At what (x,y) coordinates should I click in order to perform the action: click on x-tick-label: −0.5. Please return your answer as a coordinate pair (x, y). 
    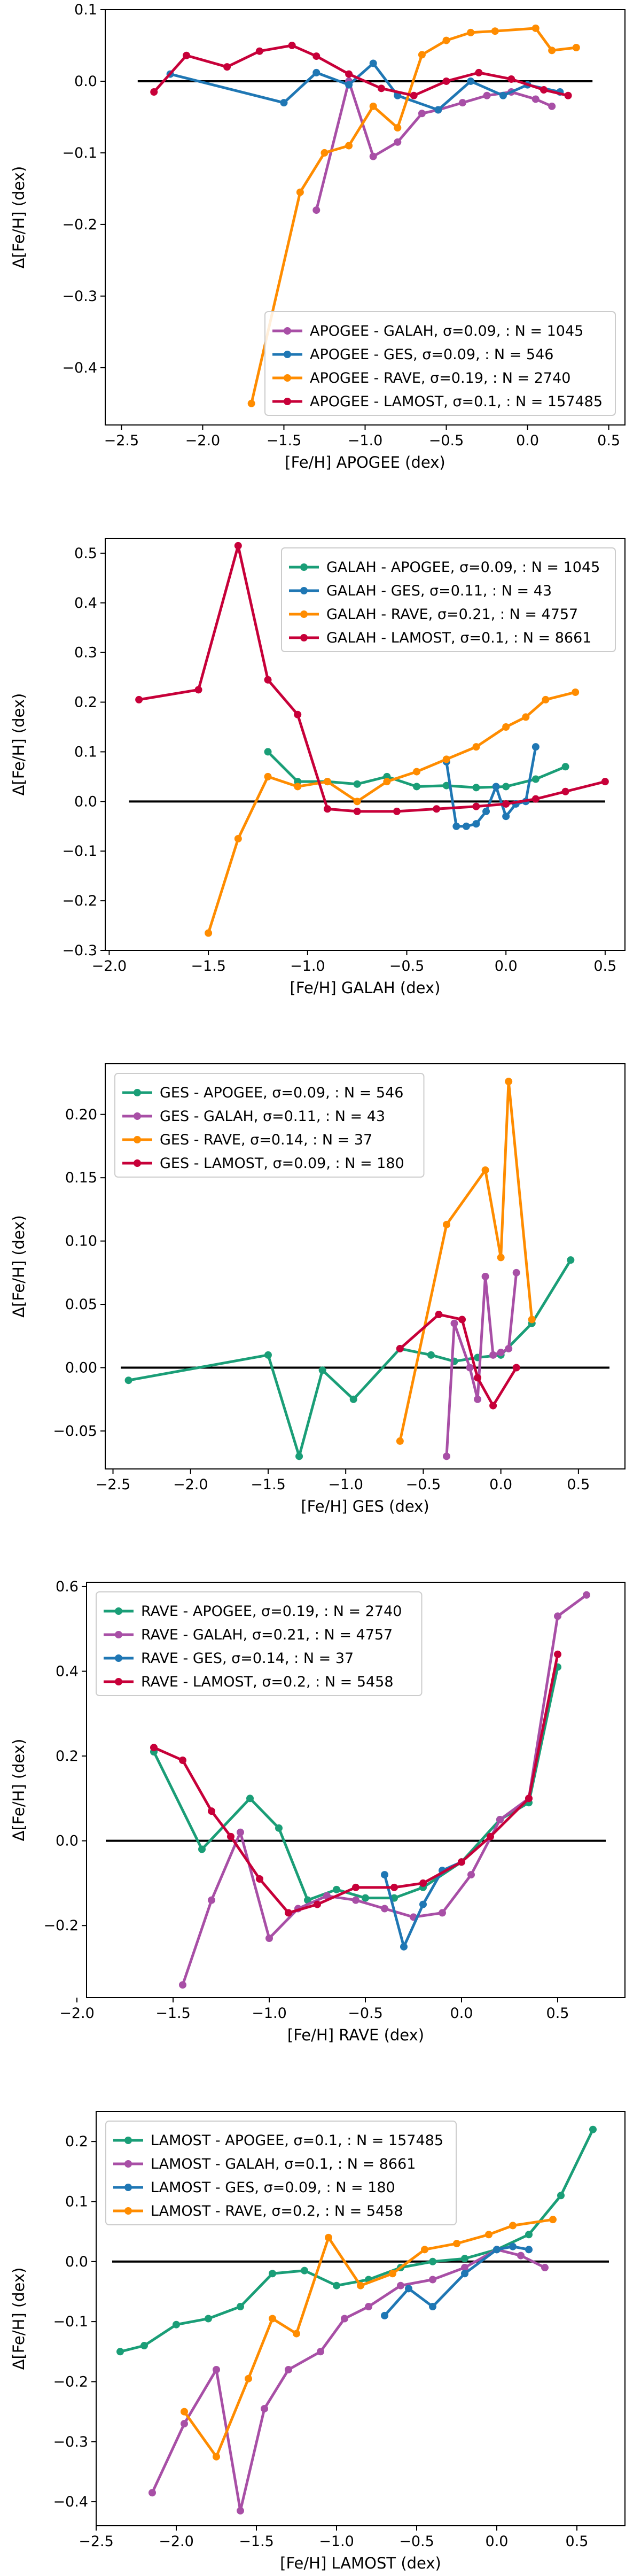
    Looking at the image, I should click on (365, 2014).